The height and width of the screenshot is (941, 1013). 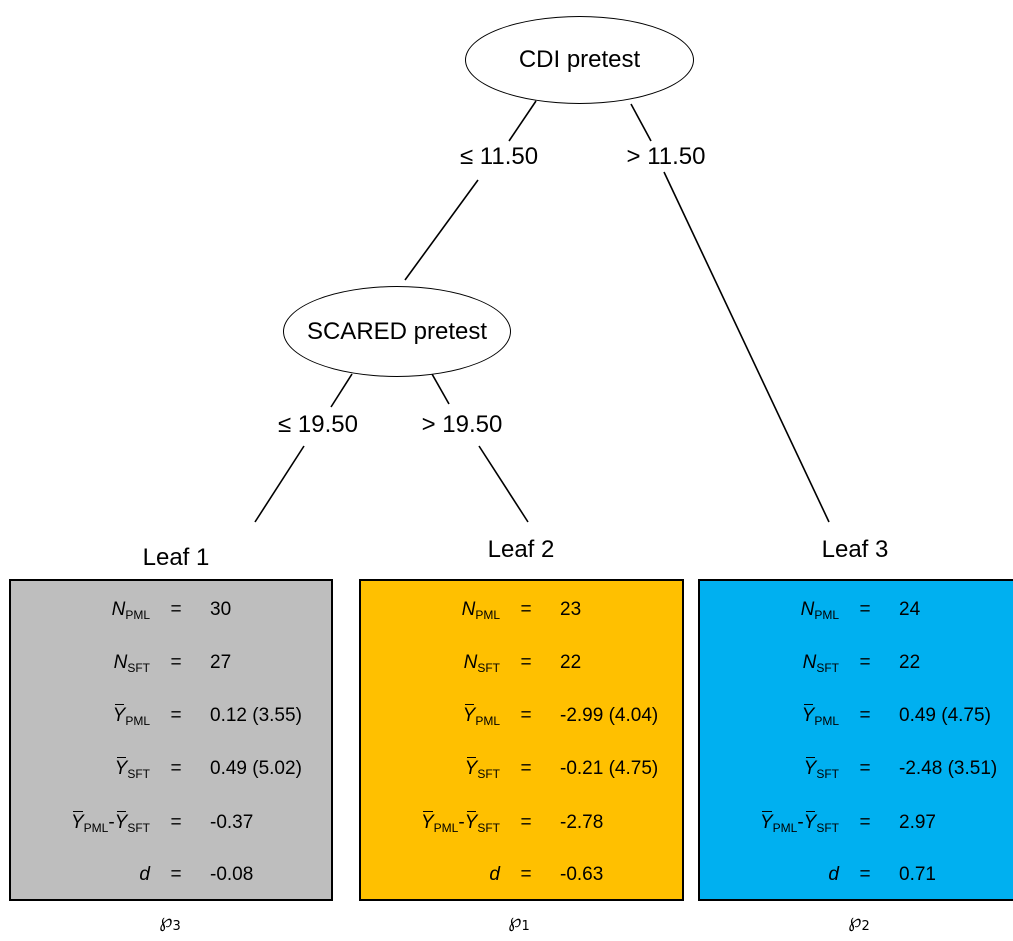 I want to click on stat-row-n-pml: NPML = 24, so click(x=856, y=610).